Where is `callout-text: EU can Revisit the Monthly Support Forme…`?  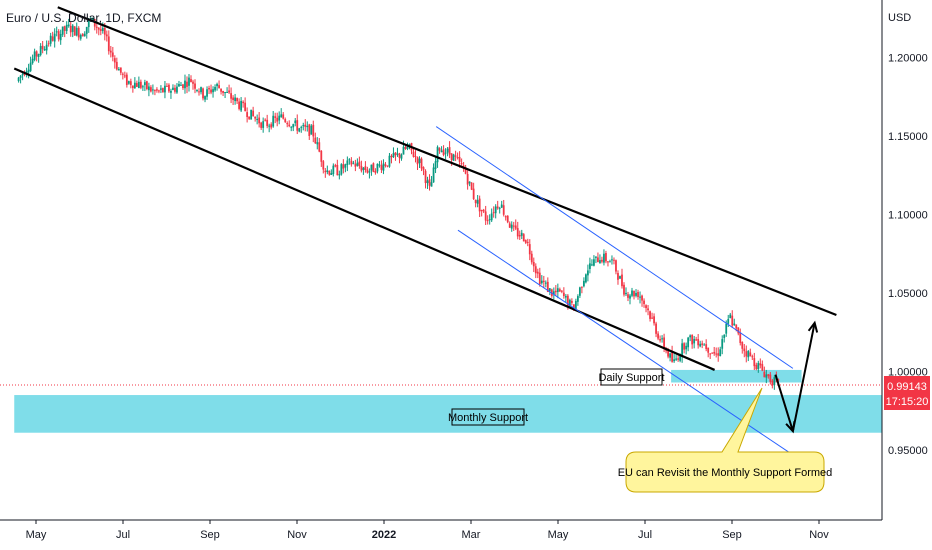 callout-text: EU can Revisit the Monthly Support Forme… is located at coordinates (725, 473).